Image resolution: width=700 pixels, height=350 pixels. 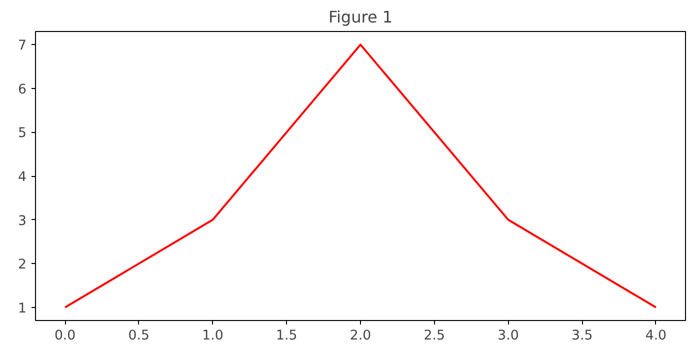 What do you see at coordinates (508, 336) in the screenshot?
I see `x-tick-label: 3.0` at bounding box center [508, 336].